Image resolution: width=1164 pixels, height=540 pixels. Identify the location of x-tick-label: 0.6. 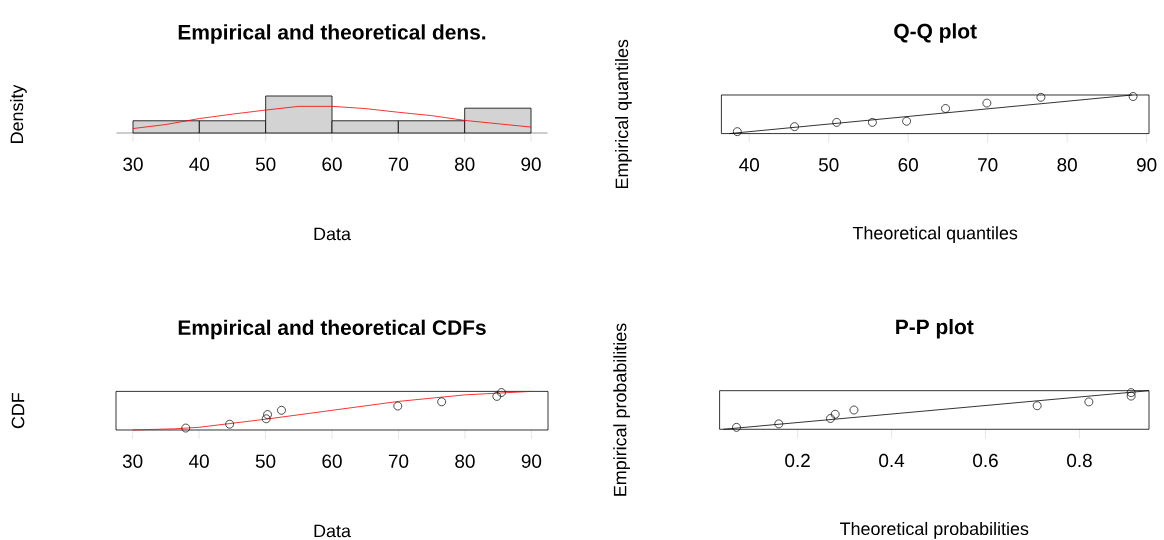
(985, 460).